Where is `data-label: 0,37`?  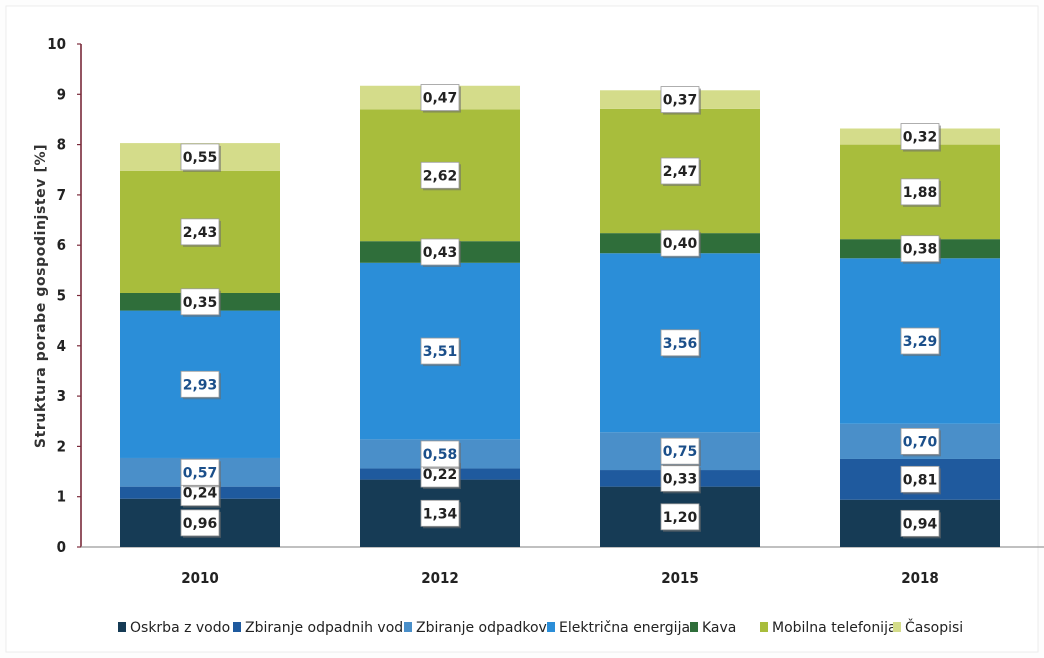
data-label: 0,37 is located at coordinates (680, 101).